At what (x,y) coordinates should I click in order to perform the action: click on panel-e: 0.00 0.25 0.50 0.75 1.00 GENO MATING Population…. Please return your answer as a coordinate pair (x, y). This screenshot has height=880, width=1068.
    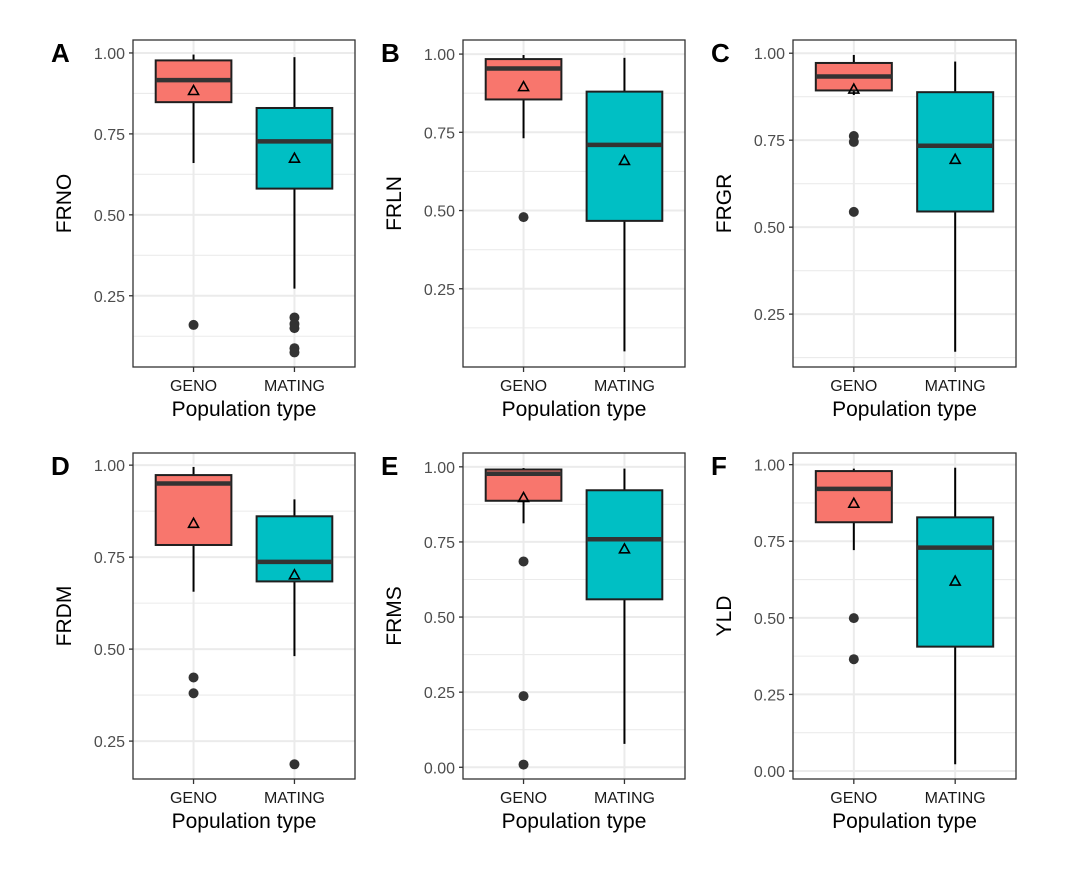
    Looking at the image, I should click on (533, 642).